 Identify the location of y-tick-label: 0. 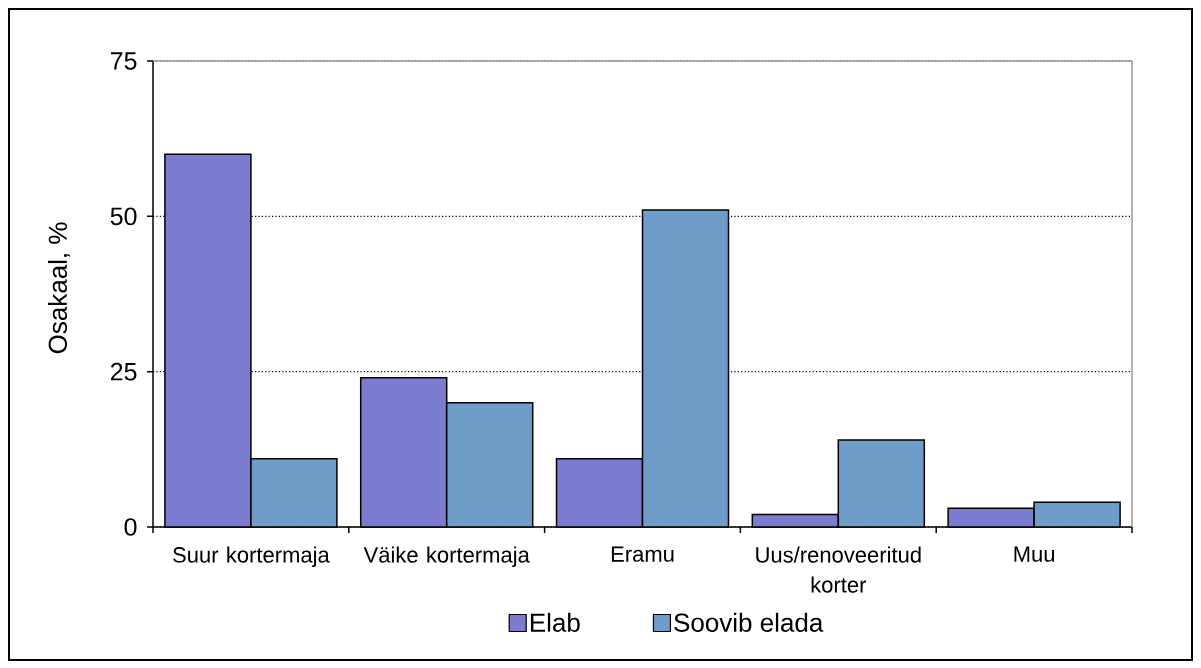
(130, 527).